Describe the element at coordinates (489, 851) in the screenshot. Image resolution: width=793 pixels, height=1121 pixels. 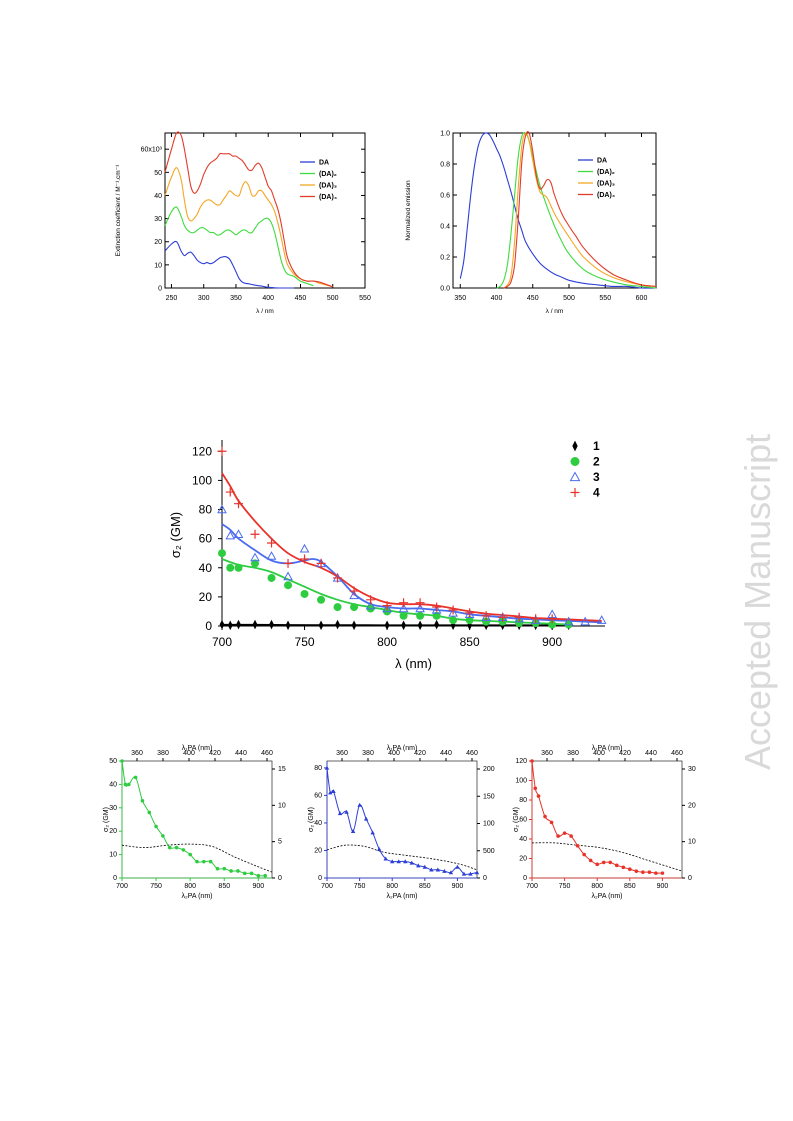
I see `right-tick-label: 500` at that location.